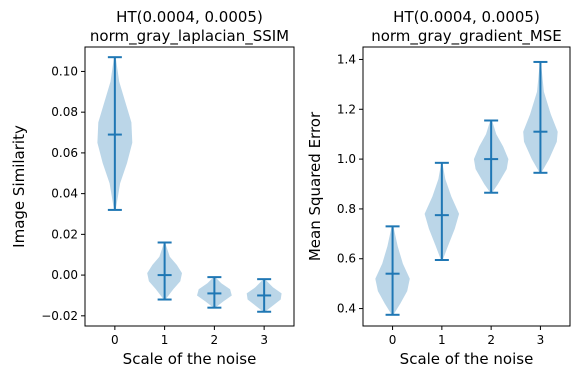 This screenshot has height=373, width=571. I want to click on y-tick-label: 0.4, so click(346, 309).